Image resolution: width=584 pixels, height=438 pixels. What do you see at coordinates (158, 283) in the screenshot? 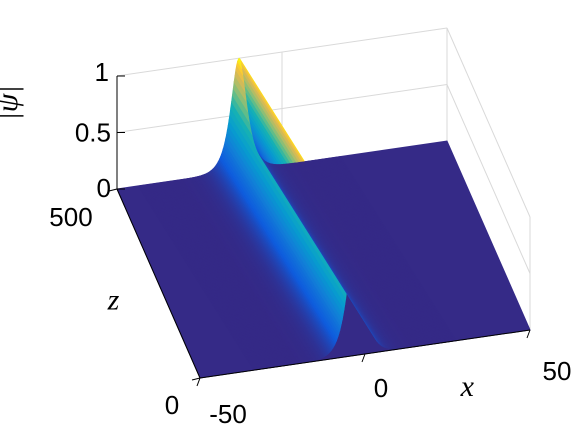
I see `z-axis-line` at bounding box center [158, 283].